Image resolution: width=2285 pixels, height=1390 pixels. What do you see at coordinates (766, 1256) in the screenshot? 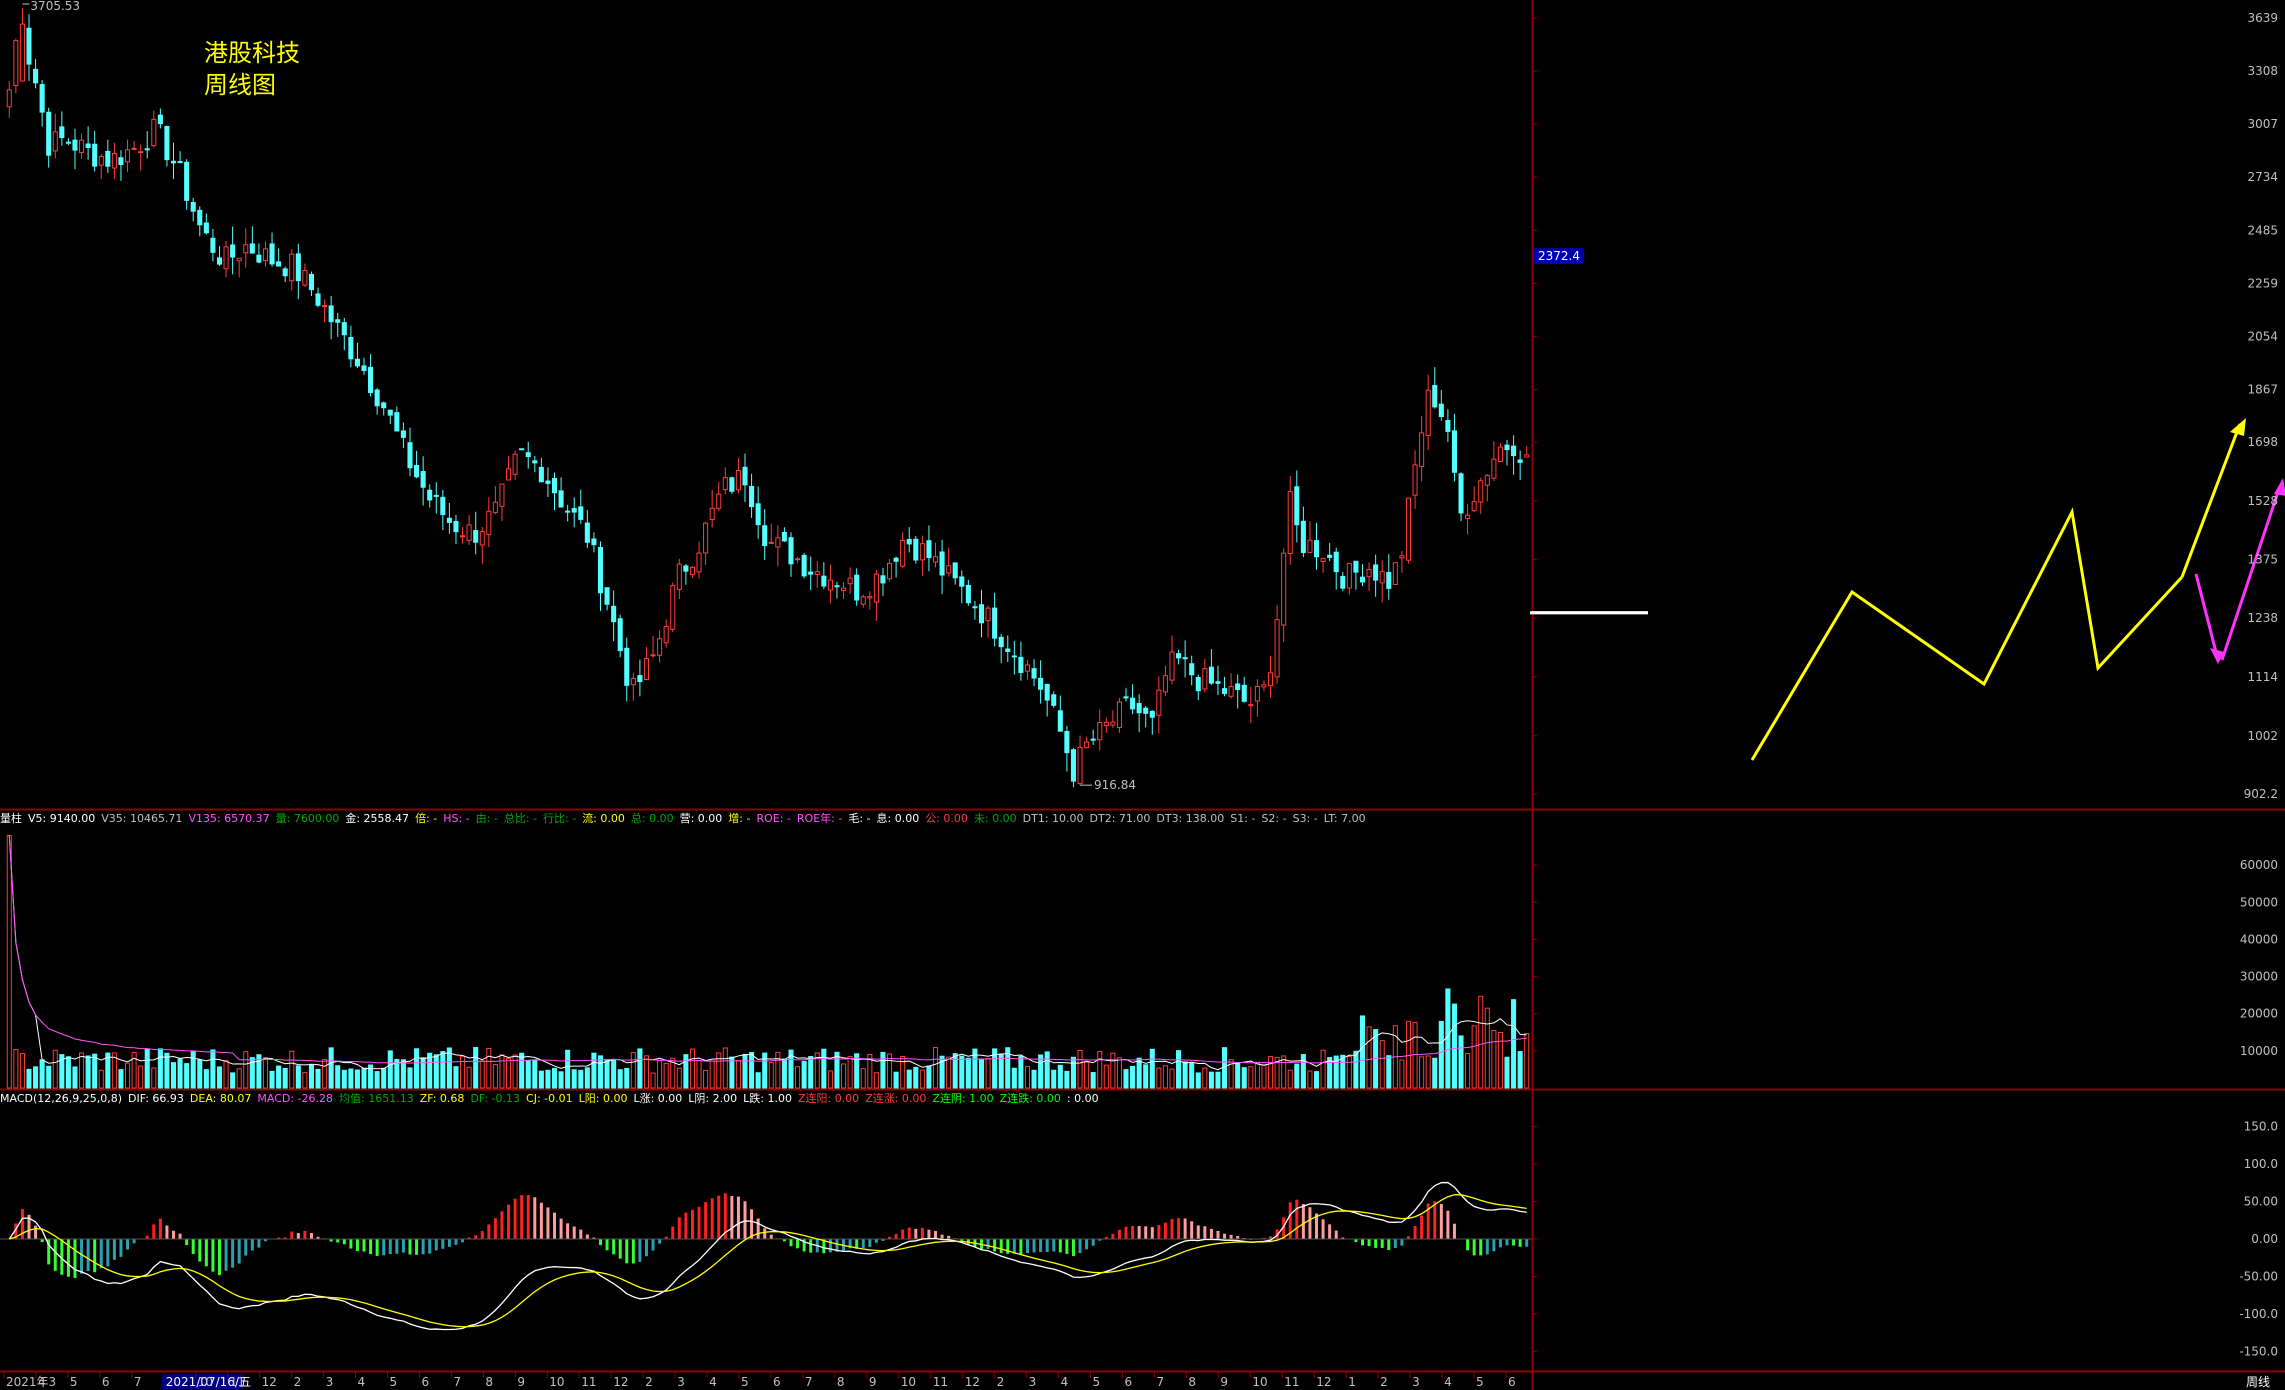
I see `macd-panel` at bounding box center [766, 1256].